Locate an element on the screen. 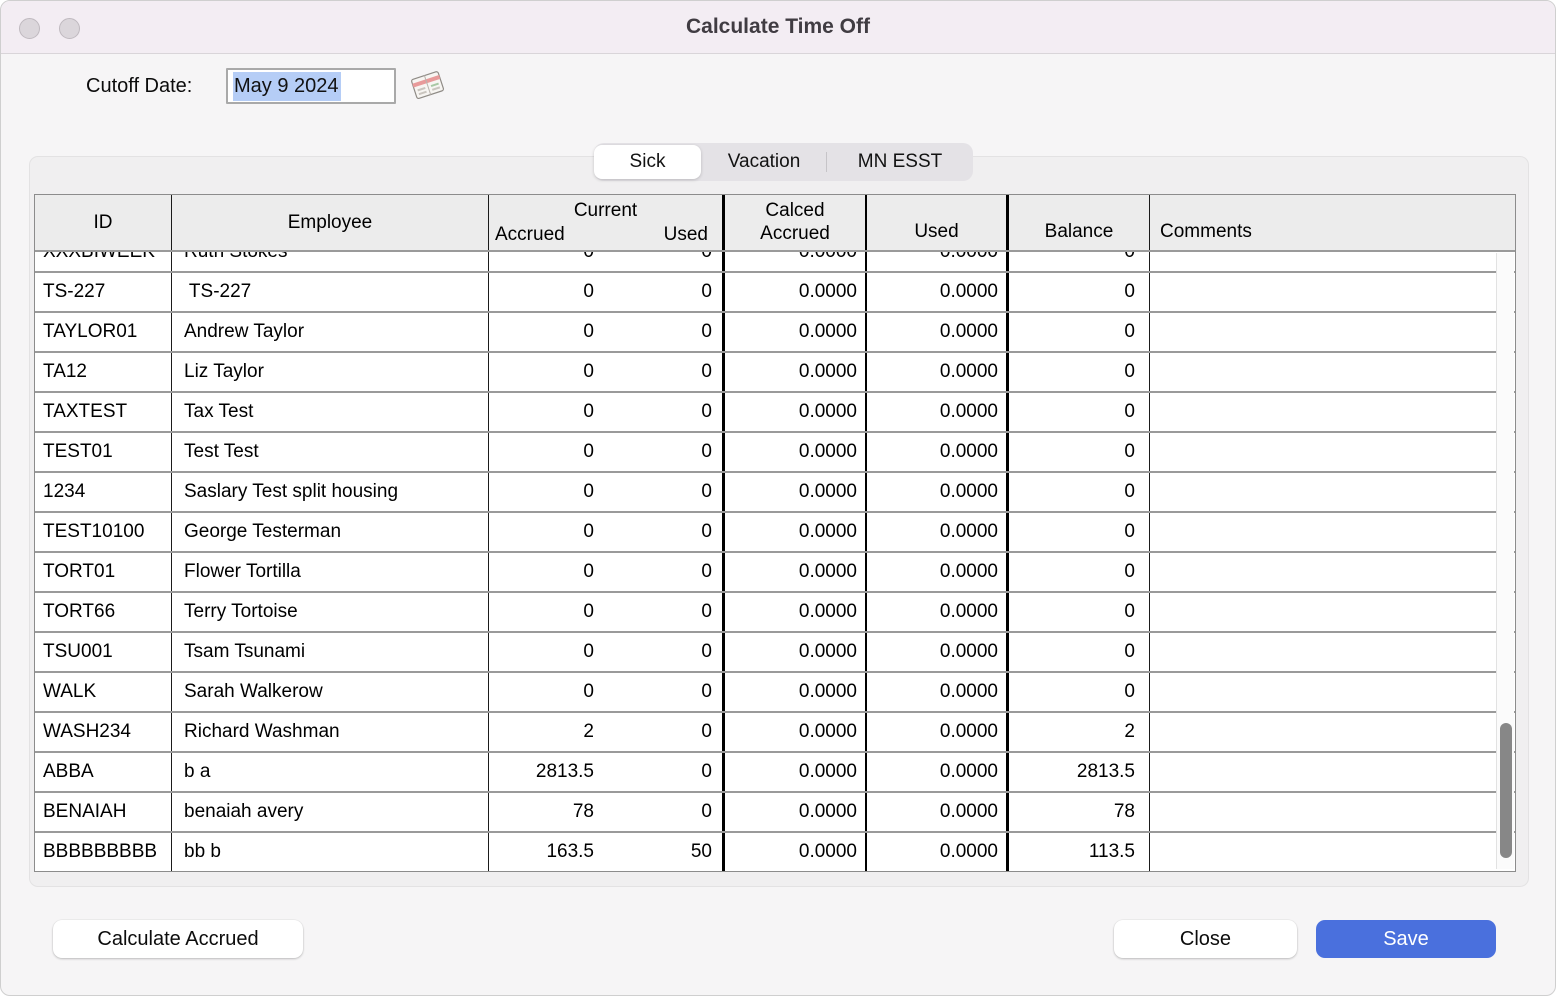  cutoff-date-label: Cutoff Date: is located at coordinates (139, 86).